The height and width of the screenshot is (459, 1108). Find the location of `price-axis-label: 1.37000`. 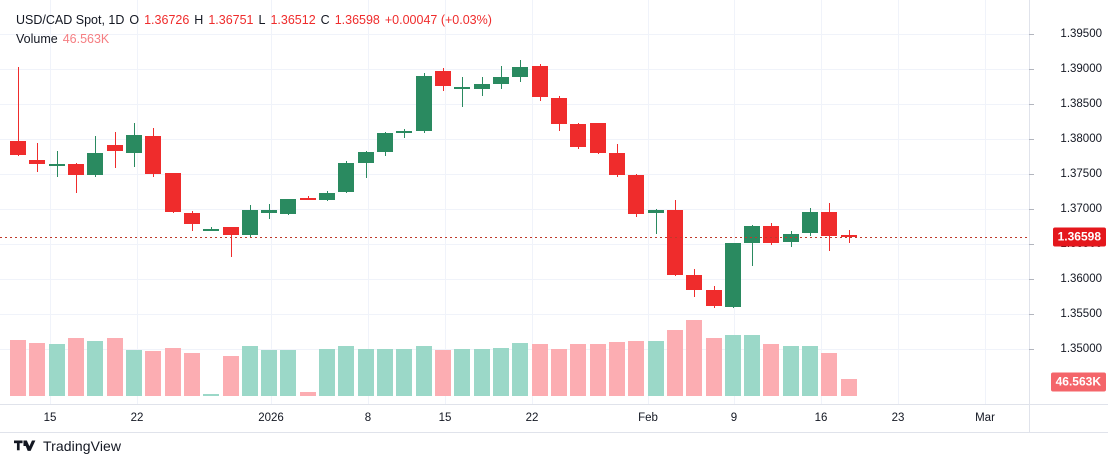

price-axis-label: 1.37000 is located at coordinates (1081, 209).